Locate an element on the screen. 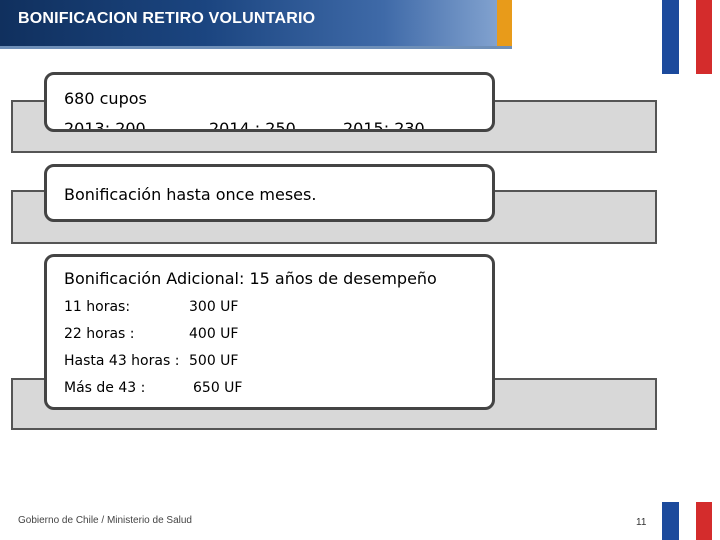 The image size is (720, 540). header-underline is located at coordinates (256, 47).